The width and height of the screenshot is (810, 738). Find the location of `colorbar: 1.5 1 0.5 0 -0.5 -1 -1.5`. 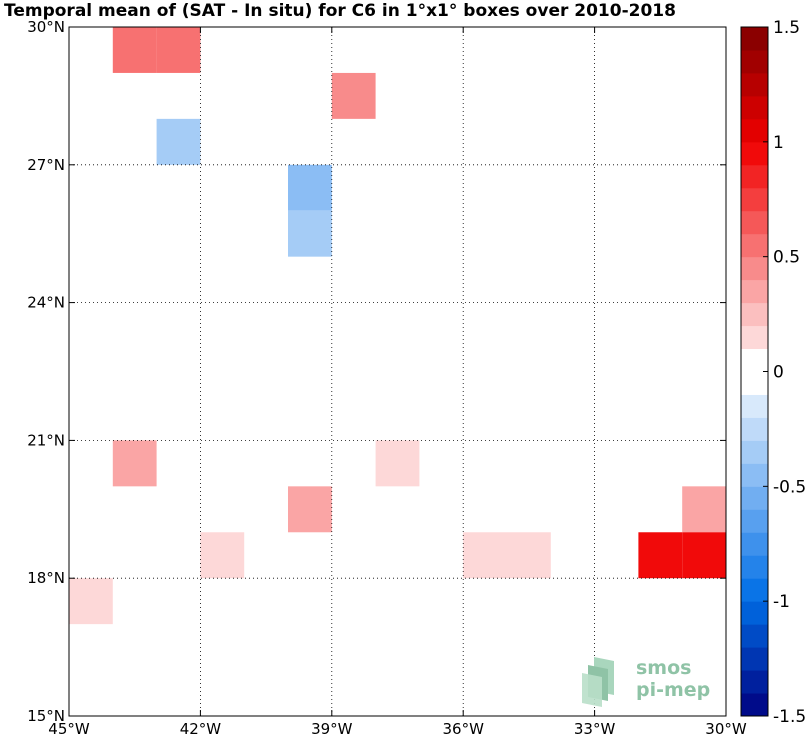

colorbar: 1.5 1 0.5 0 -0.5 -1 -1.5 is located at coordinates (773, 372).